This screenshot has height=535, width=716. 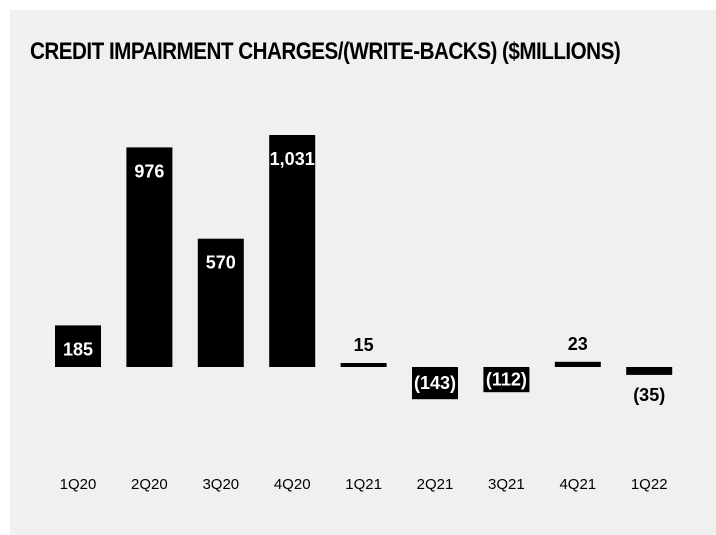 I want to click on x-tick-3q21: 3Q21, so click(x=506, y=484).